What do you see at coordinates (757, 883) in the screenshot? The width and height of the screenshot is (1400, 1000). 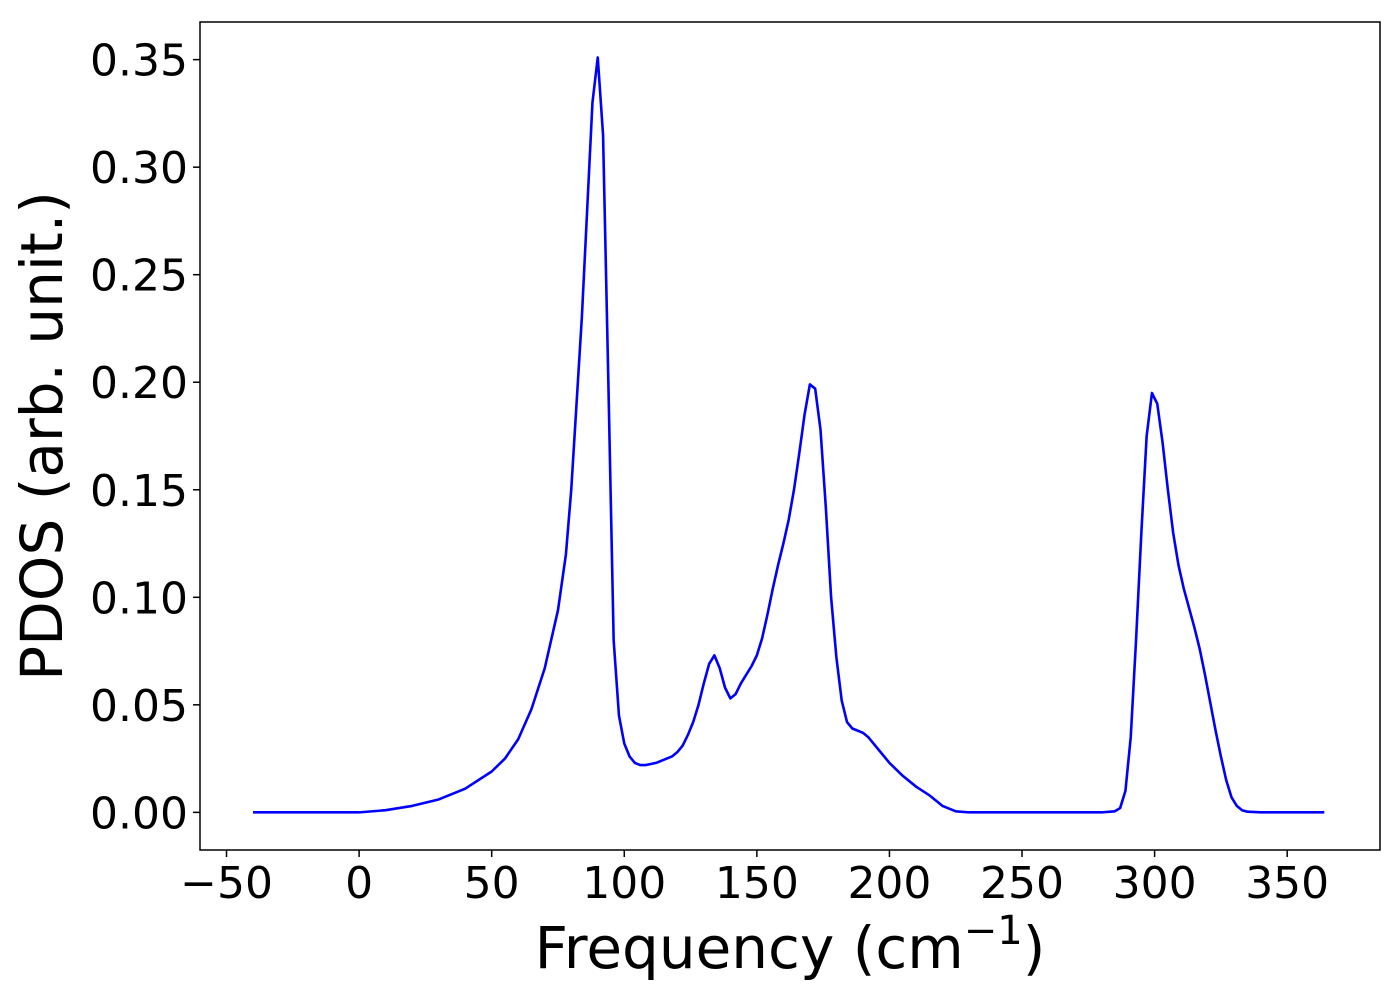 I see `x-tick-label: 150` at bounding box center [757, 883].